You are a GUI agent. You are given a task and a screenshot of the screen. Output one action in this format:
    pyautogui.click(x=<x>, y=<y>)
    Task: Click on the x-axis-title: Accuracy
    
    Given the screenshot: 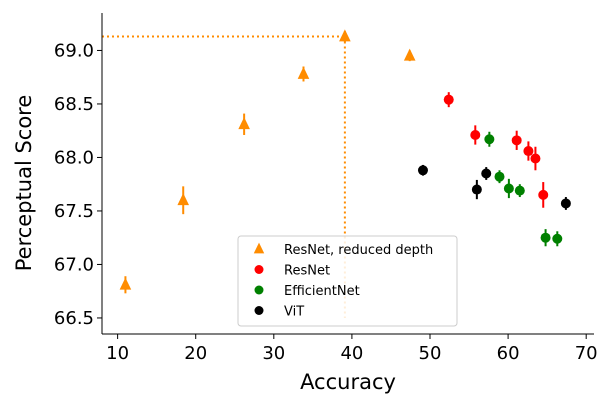 What is the action you would take?
    pyautogui.click(x=348, y=382)
    